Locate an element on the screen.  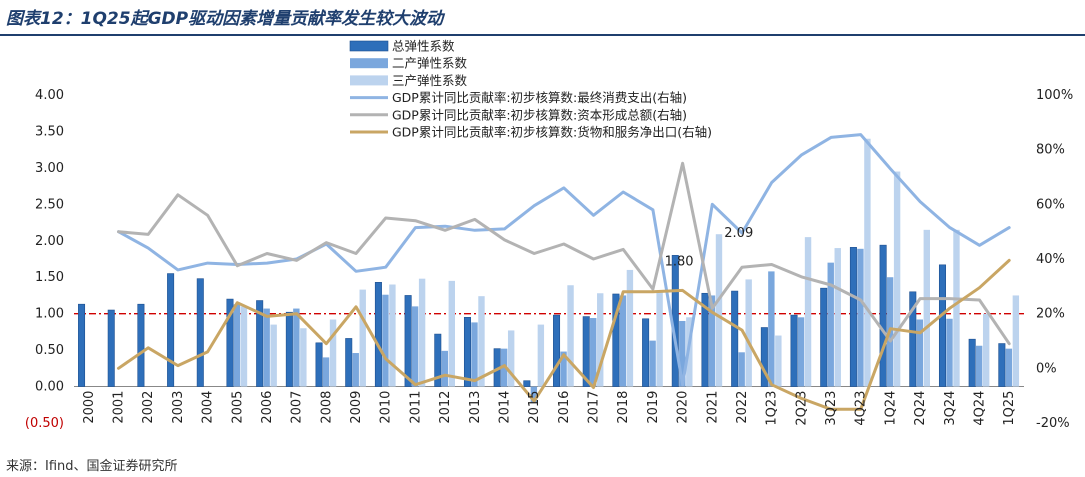
category-tick-label: 2010 is located at coordinates (386, 407).